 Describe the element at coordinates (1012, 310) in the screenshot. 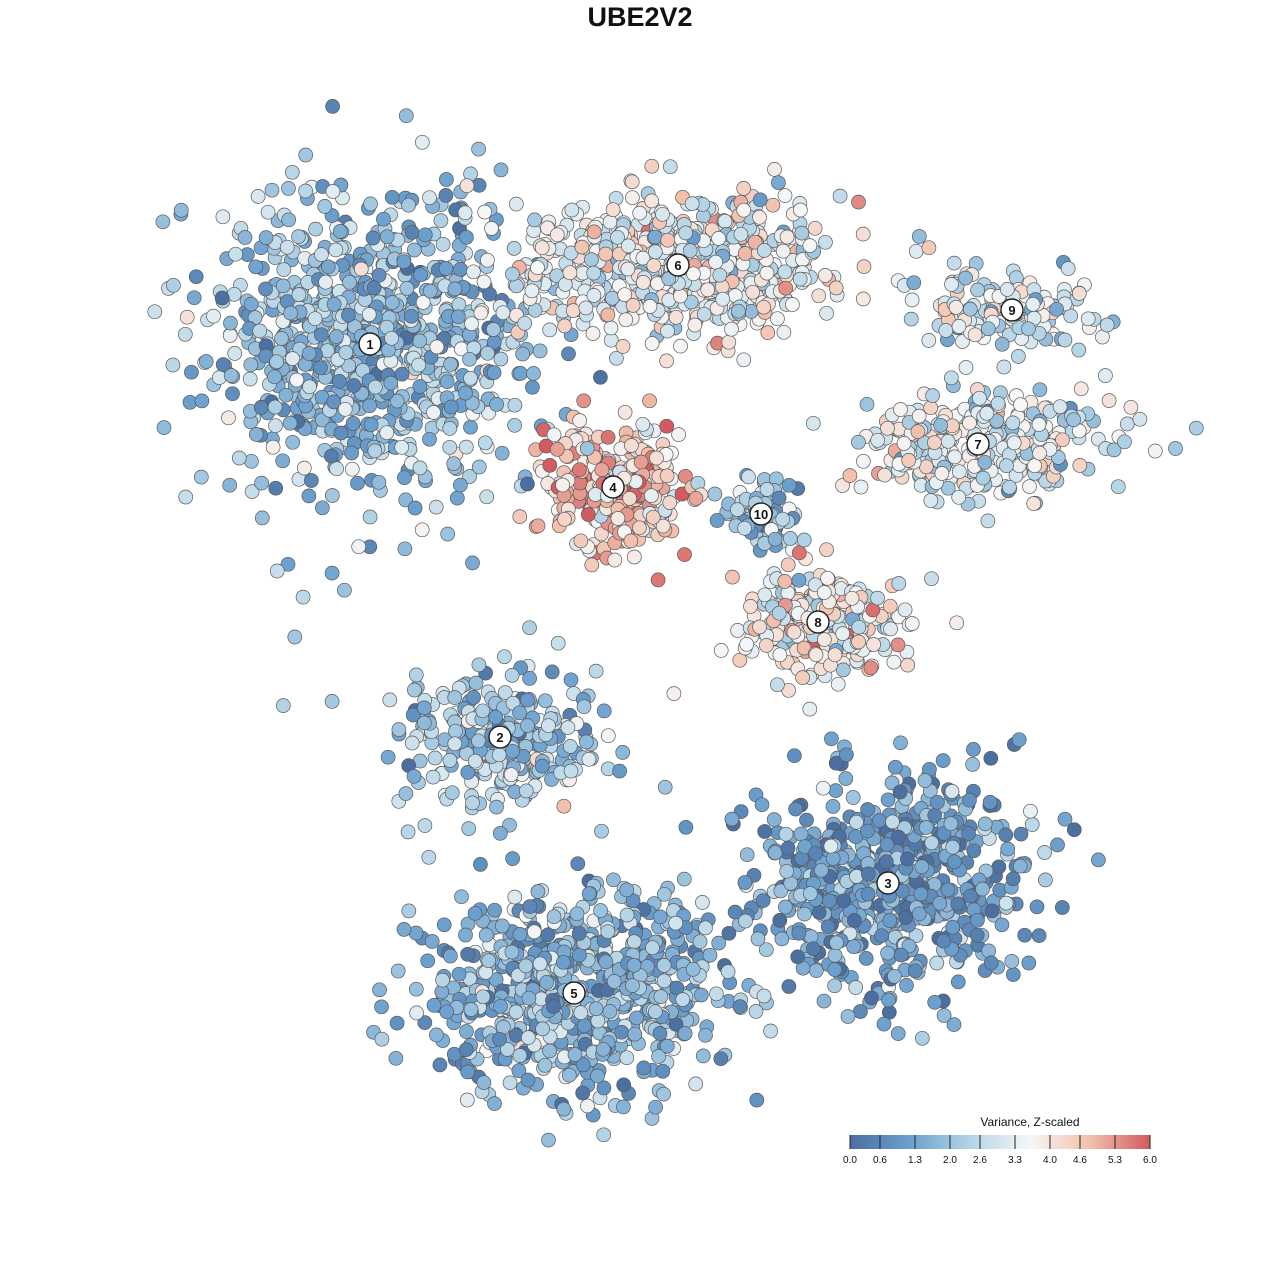

I see `cluster-marker-9: 9` at that location.